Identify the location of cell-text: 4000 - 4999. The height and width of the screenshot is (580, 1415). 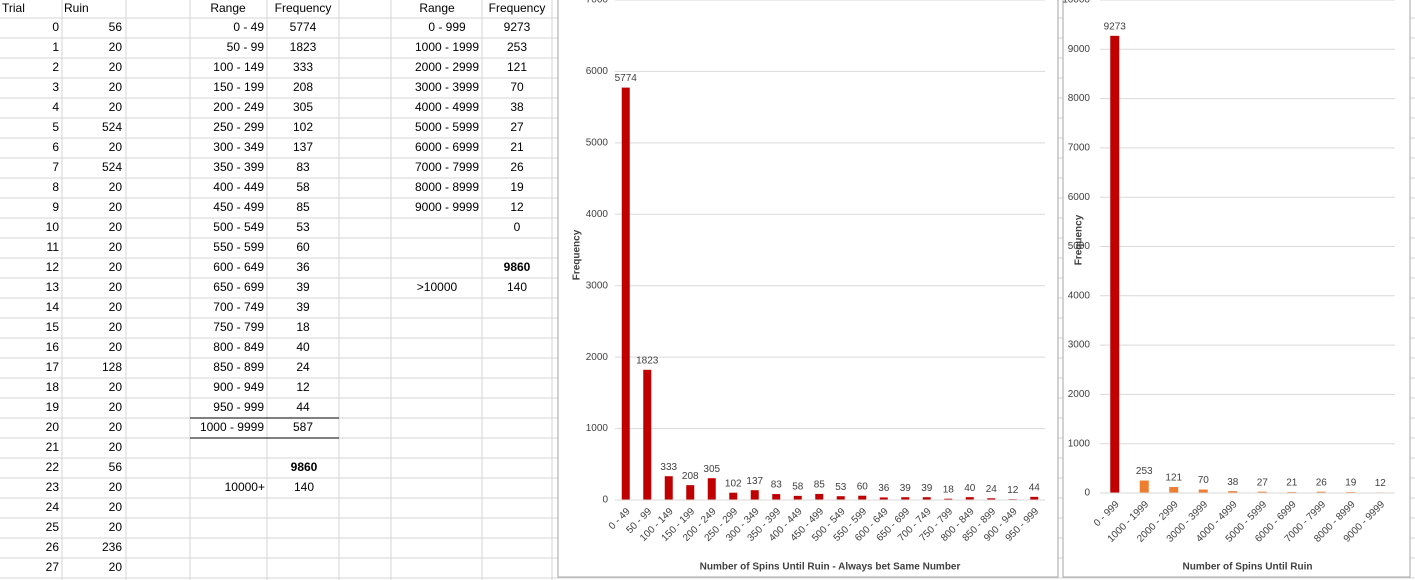
(447, 107).